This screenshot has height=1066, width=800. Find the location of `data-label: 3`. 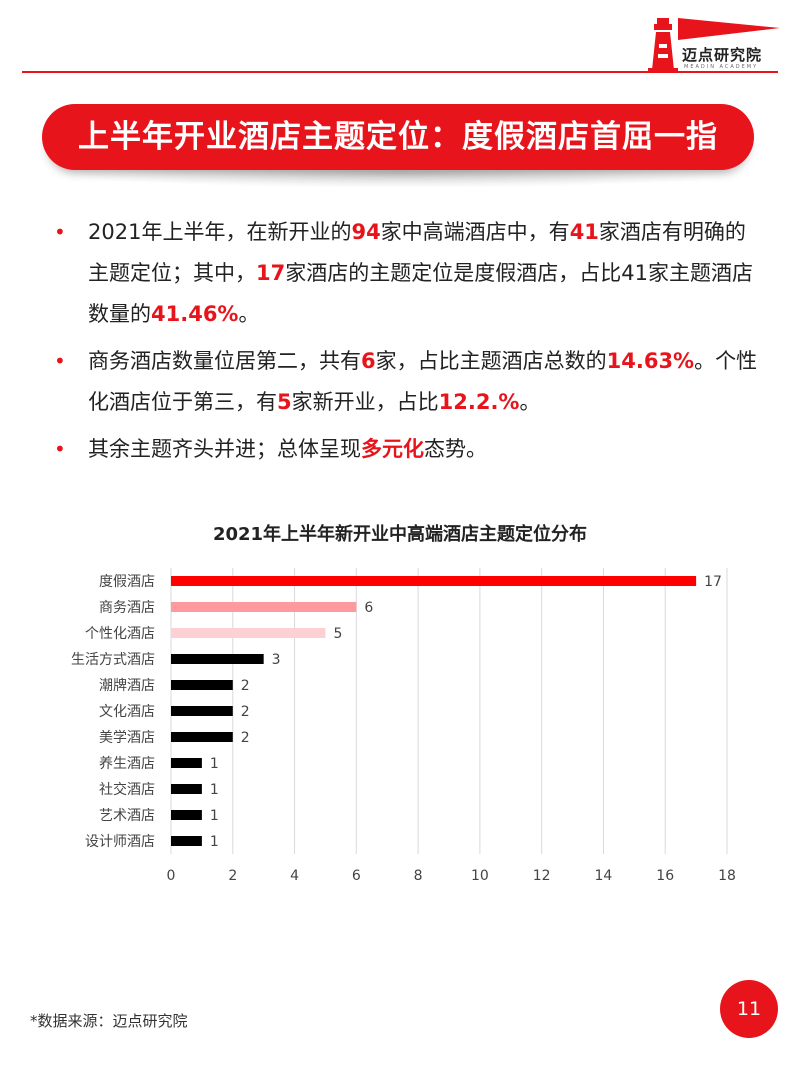

data-label: 3 is located at coordinates (276, 660).